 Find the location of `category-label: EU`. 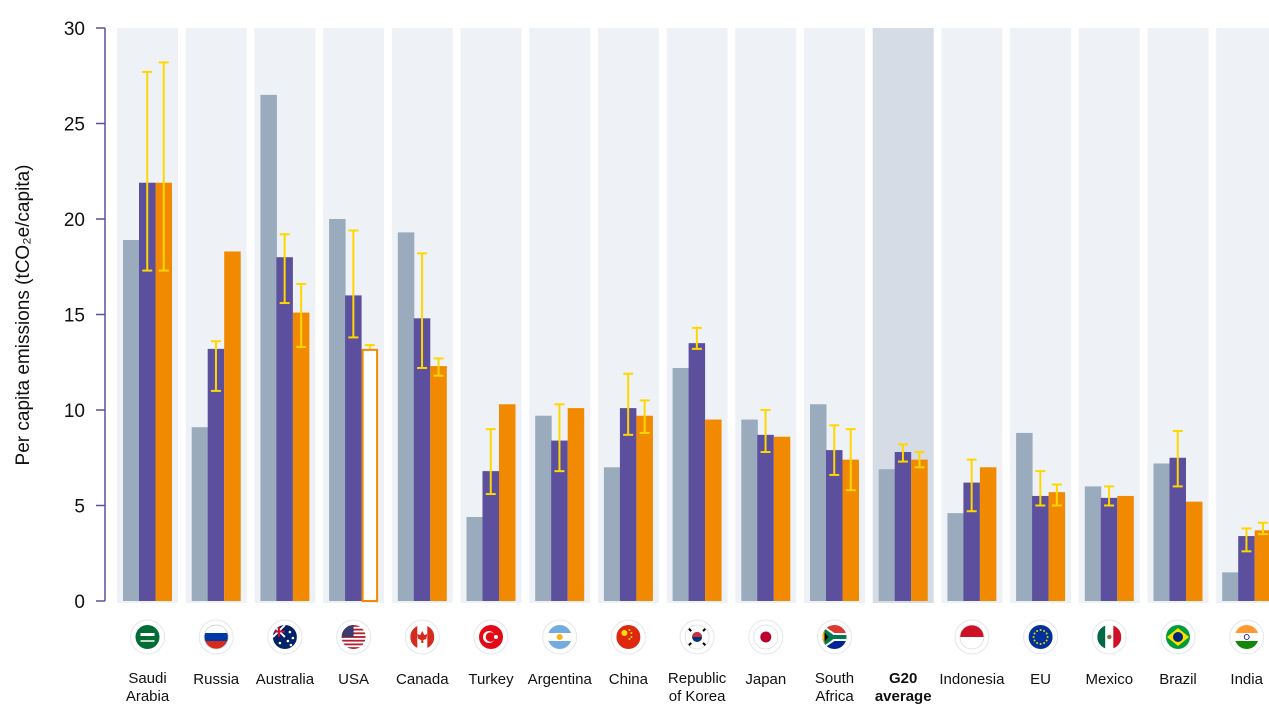

category-label: EU is located at coordinates (1040, 679).